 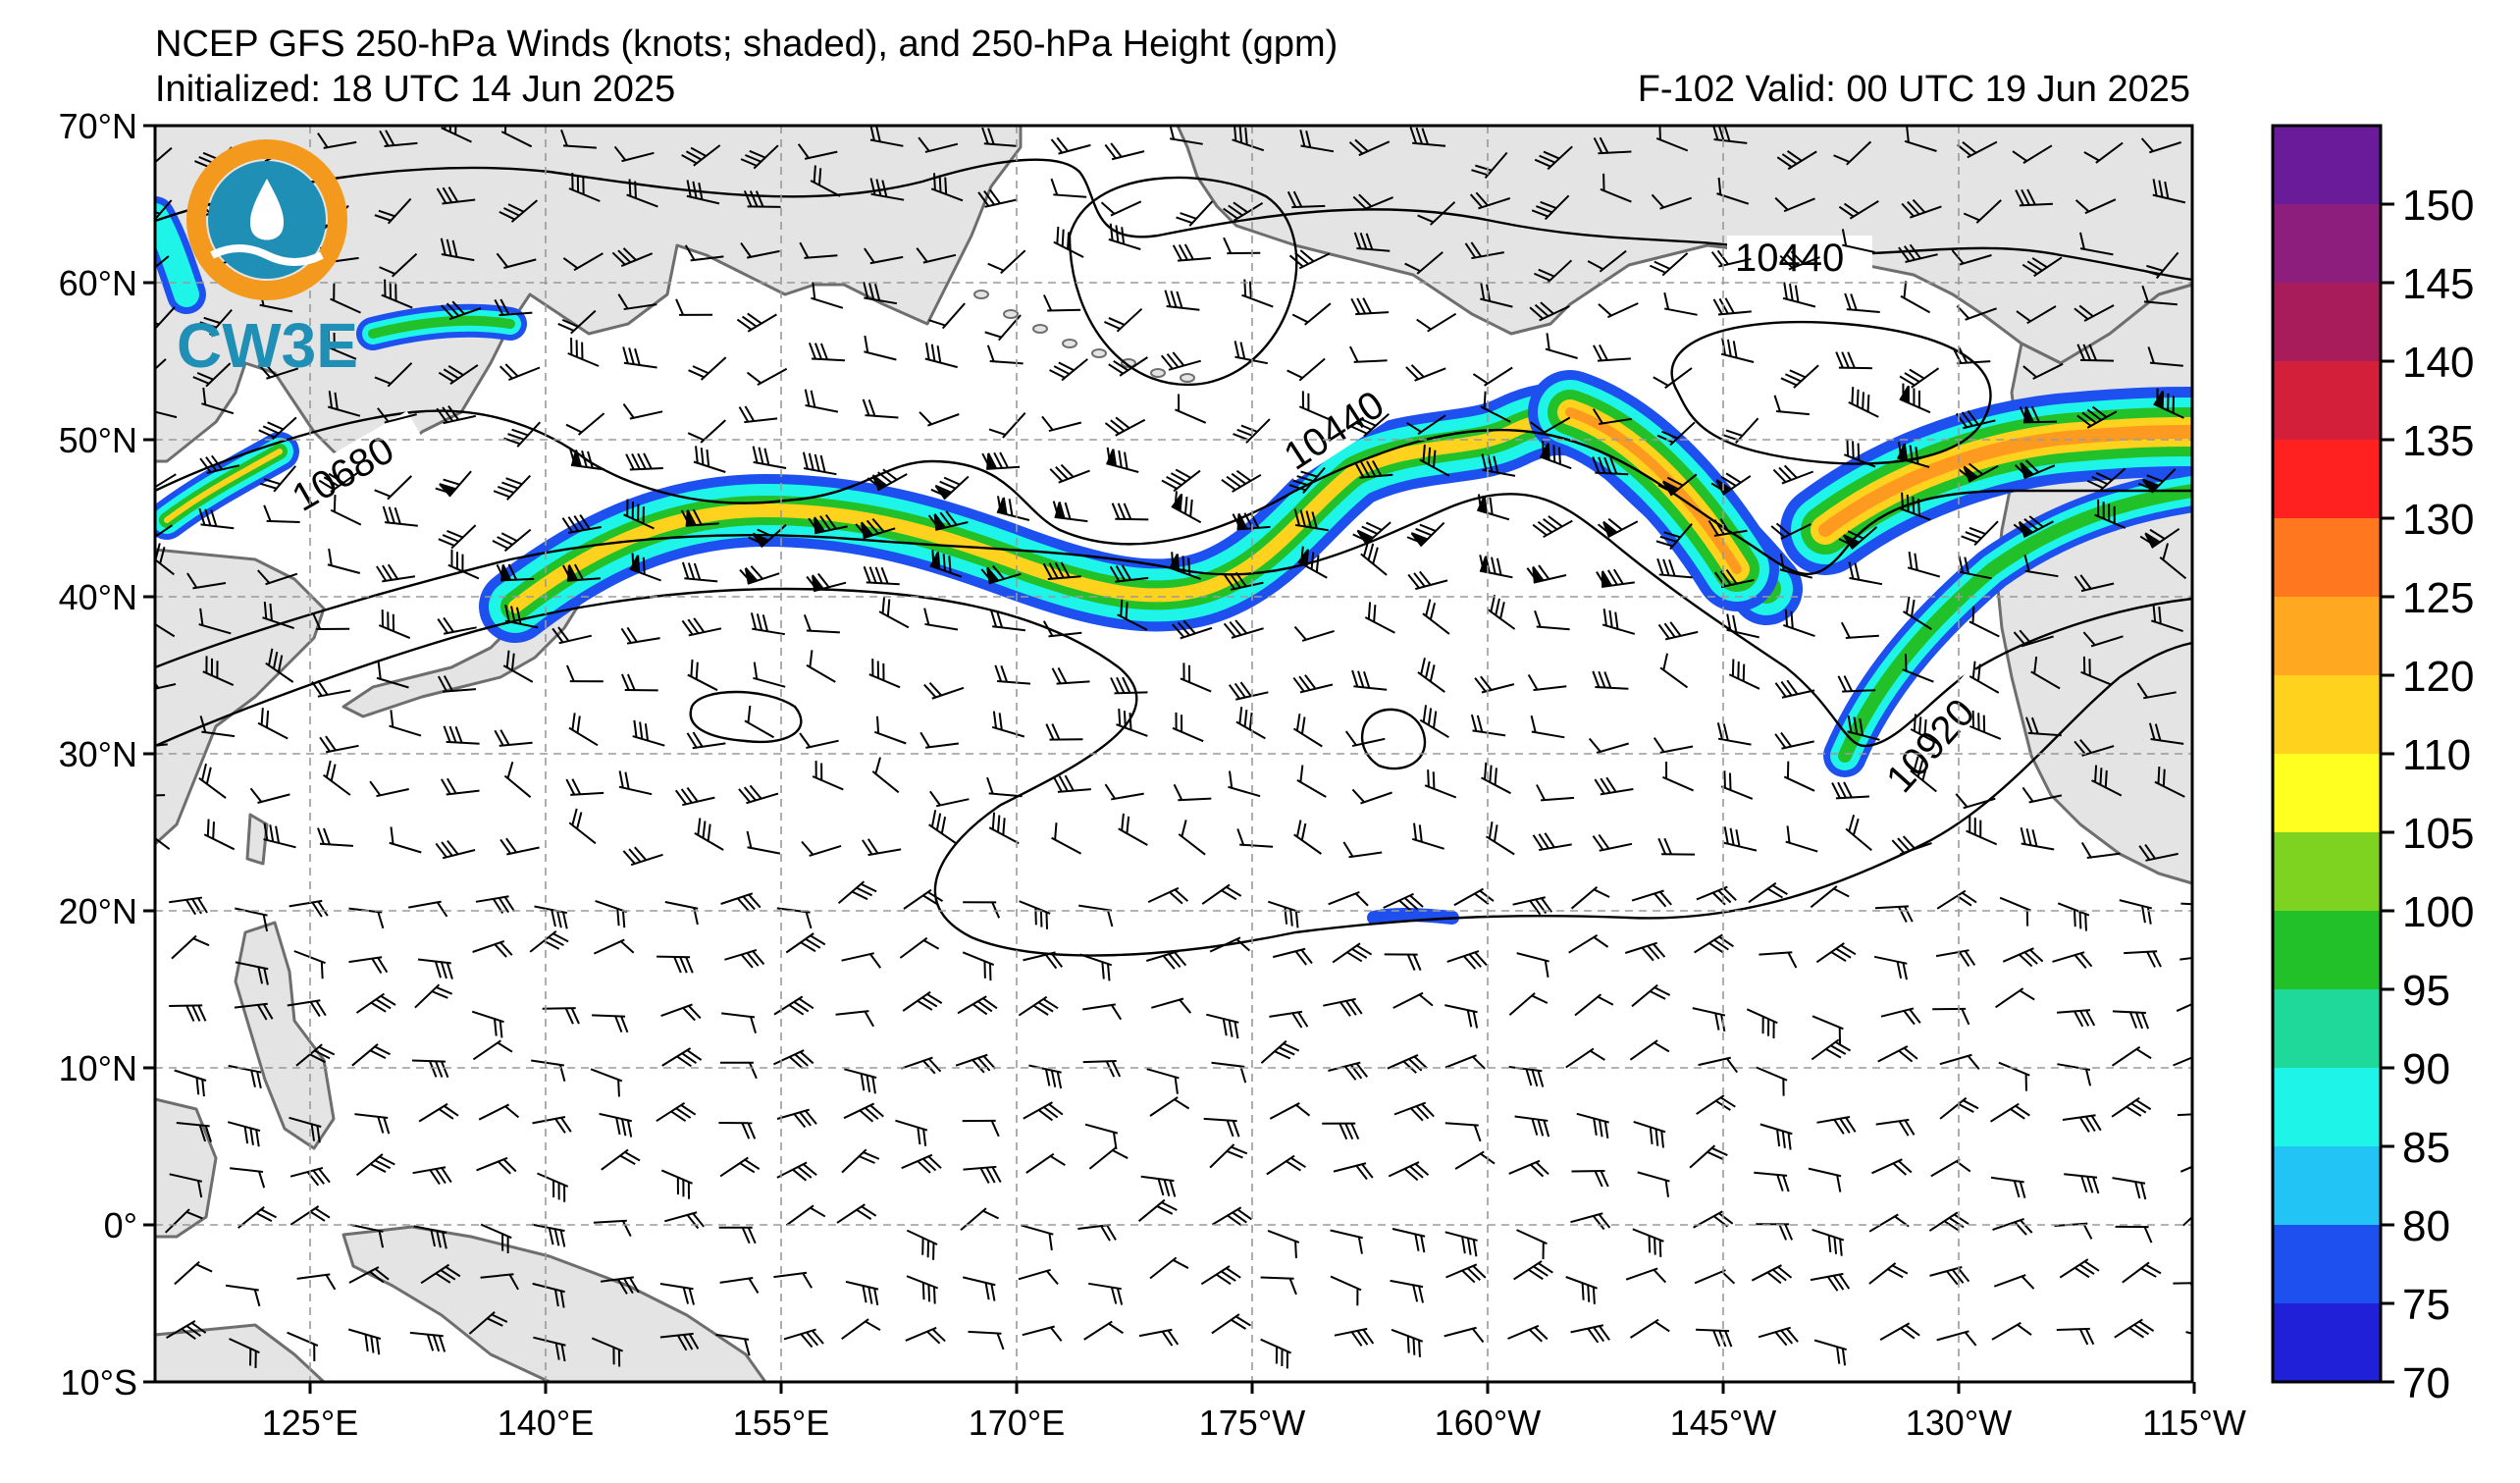 What do you see at coordinates (2426, 1383) in the screenshot?
I see `colorbar-label: 70` at bounding box center [2426, 1383].